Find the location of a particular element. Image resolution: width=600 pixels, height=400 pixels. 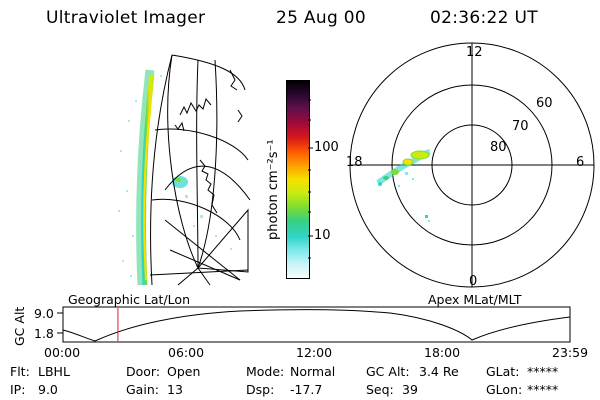

colorbar-gradient is located at coordinates (298, 179).